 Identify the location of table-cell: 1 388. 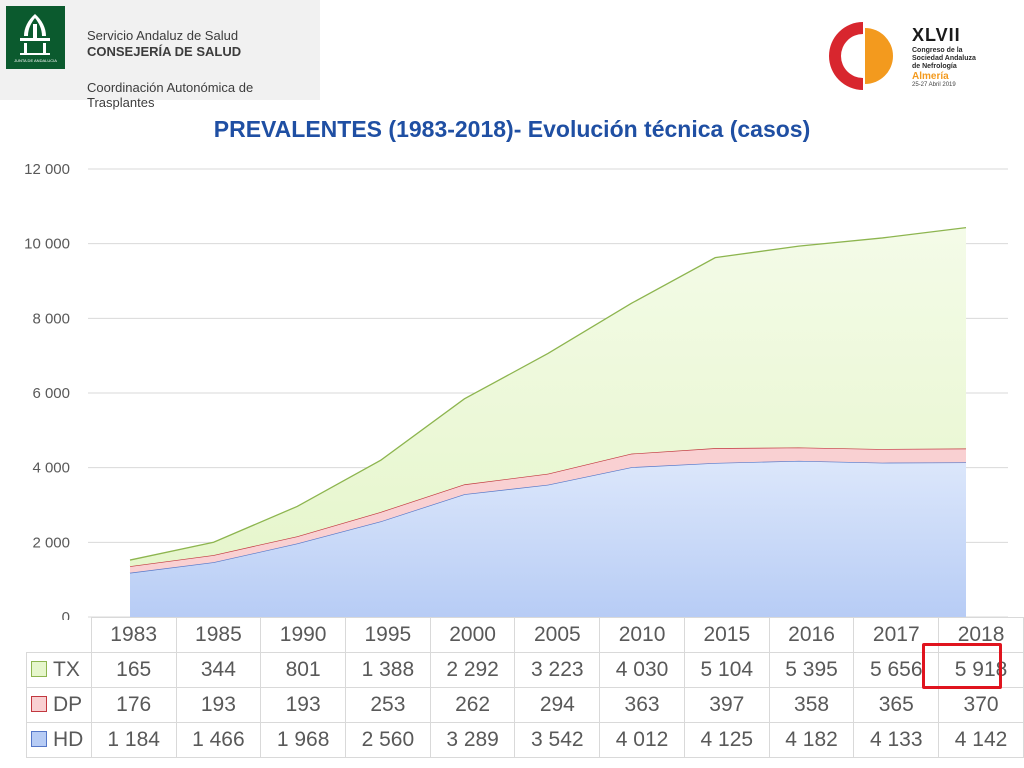
(388, 670).